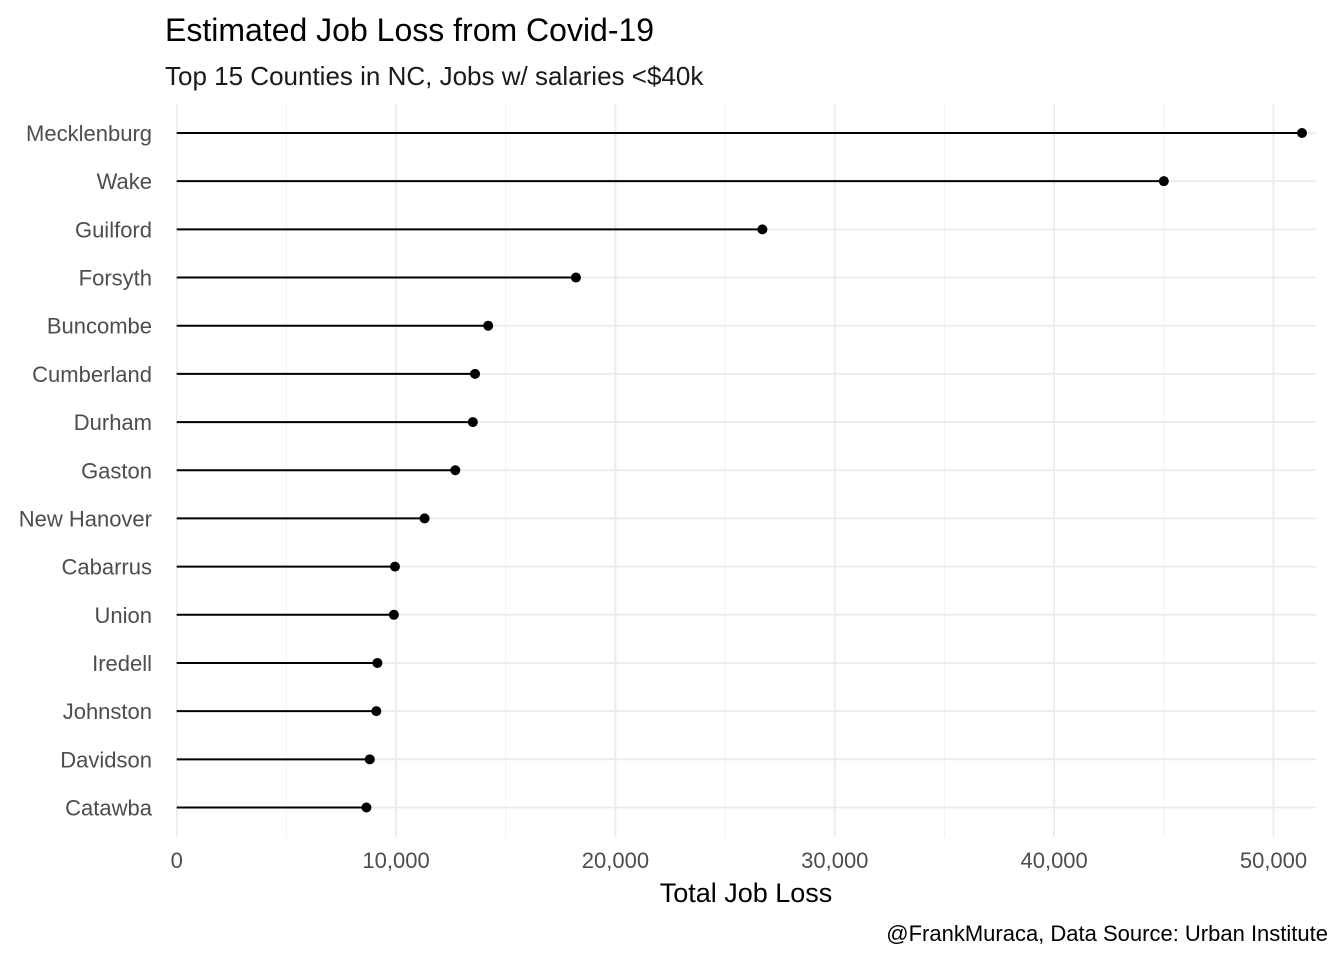  I want to click on x-tick-label: 10,000, so click(395, 860).